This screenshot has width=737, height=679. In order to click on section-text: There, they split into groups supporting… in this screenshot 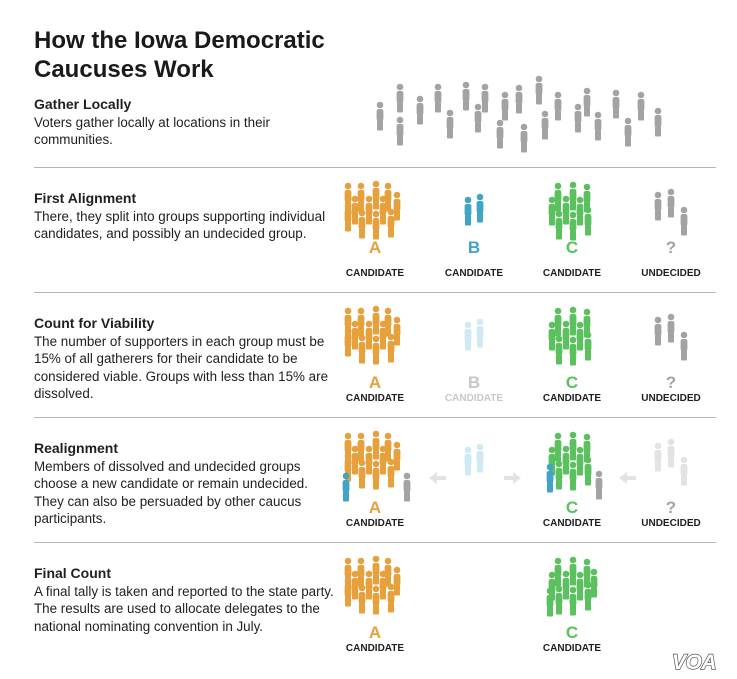, I will do `click(180, 225)`.